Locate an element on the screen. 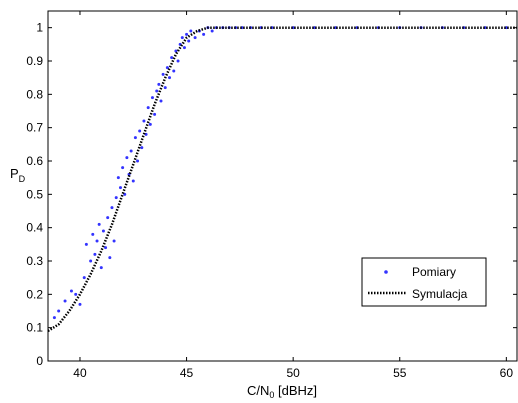 The image size is (518, 403). legend-label-pomiary: Pomiary is located at coordinates (434, 272).